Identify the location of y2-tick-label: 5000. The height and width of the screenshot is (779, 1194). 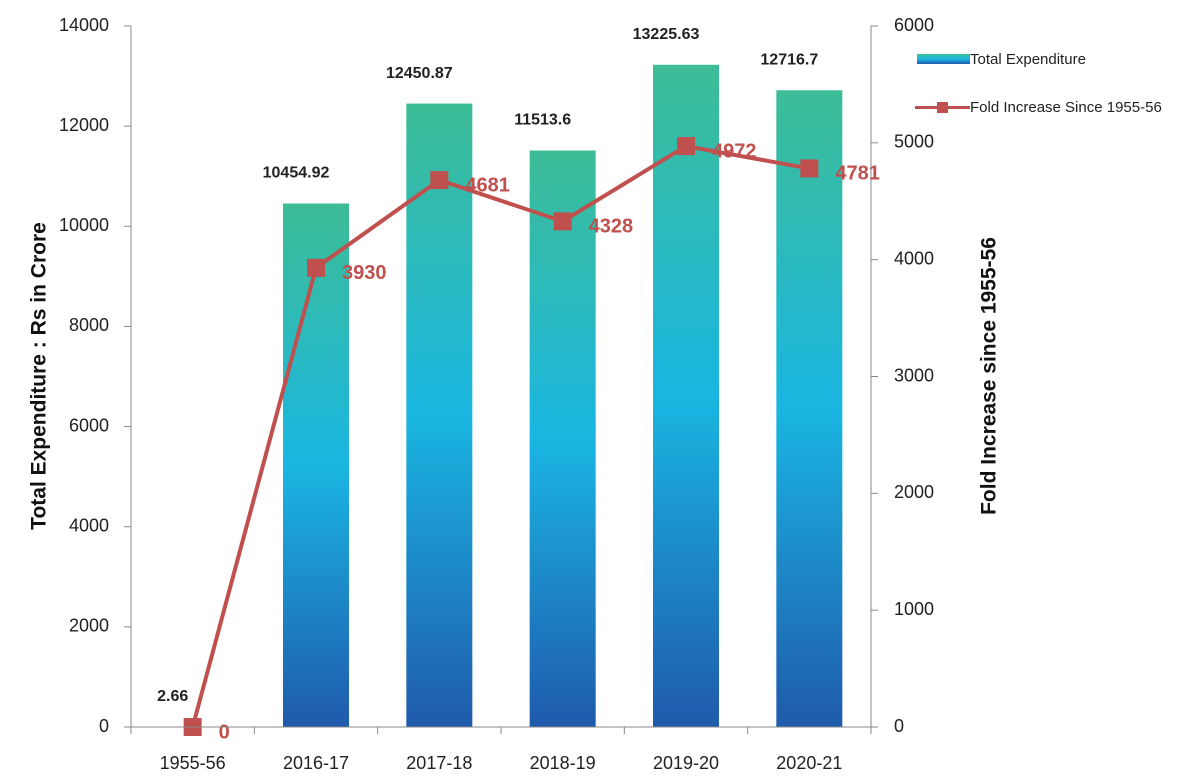
(914, 142).